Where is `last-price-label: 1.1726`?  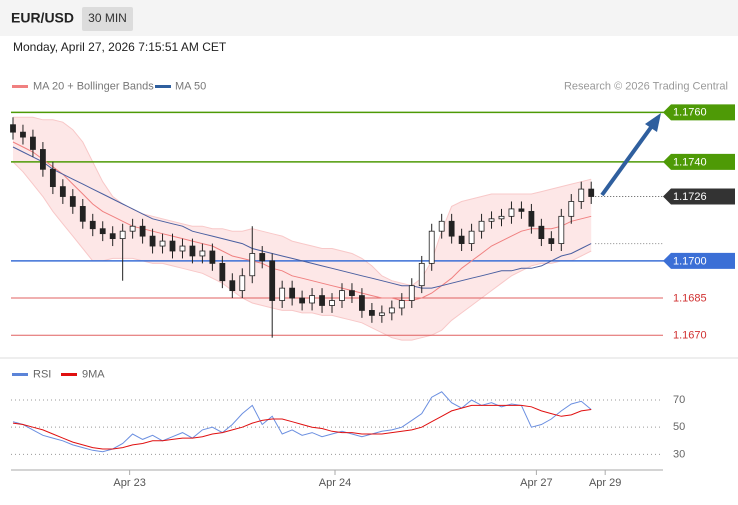 last-price-label: 1.1726 is located at coordinates (690, 197).